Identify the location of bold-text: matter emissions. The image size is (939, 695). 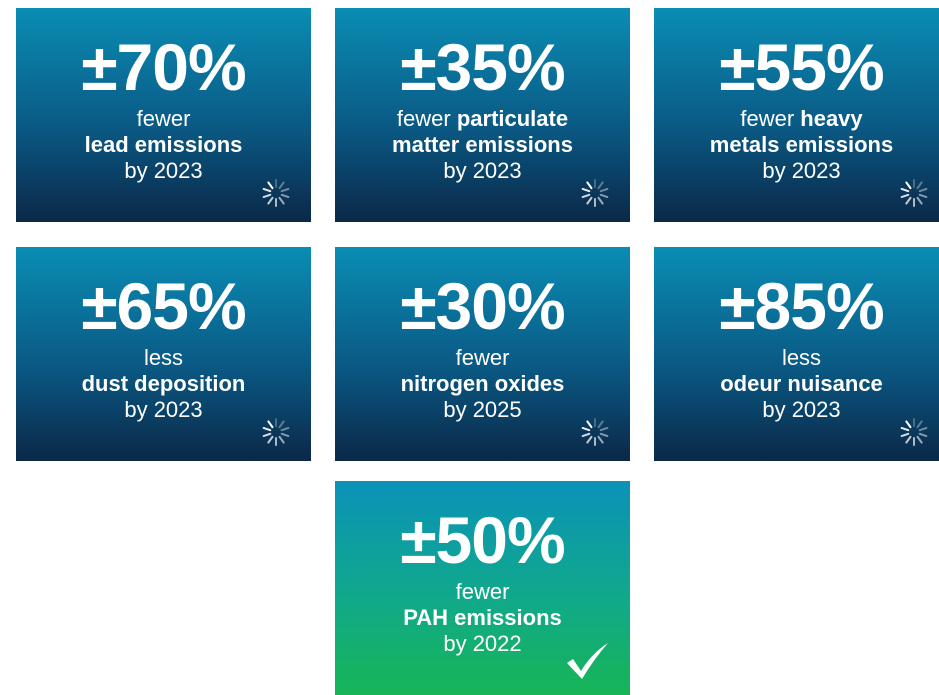
(482, 144).